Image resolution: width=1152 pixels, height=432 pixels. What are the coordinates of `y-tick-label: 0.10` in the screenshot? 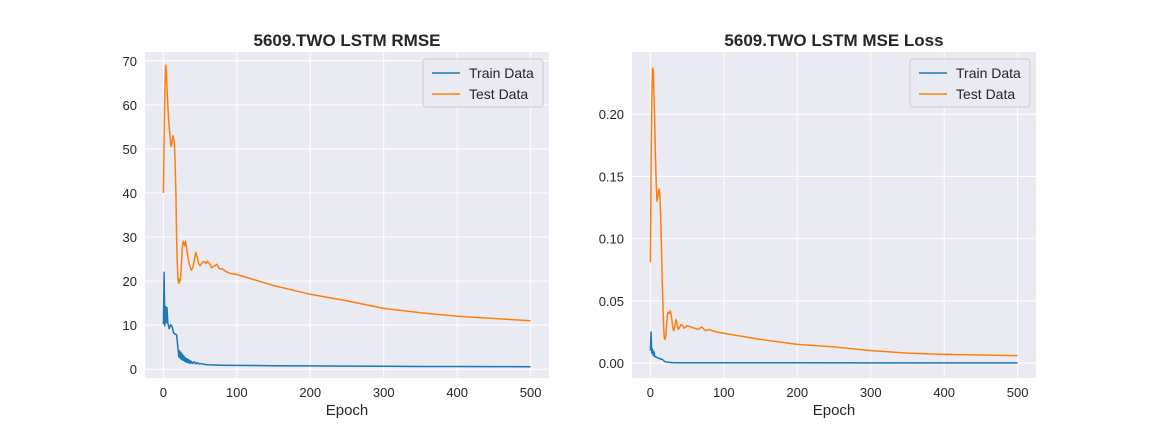 It's located at (611, 239).